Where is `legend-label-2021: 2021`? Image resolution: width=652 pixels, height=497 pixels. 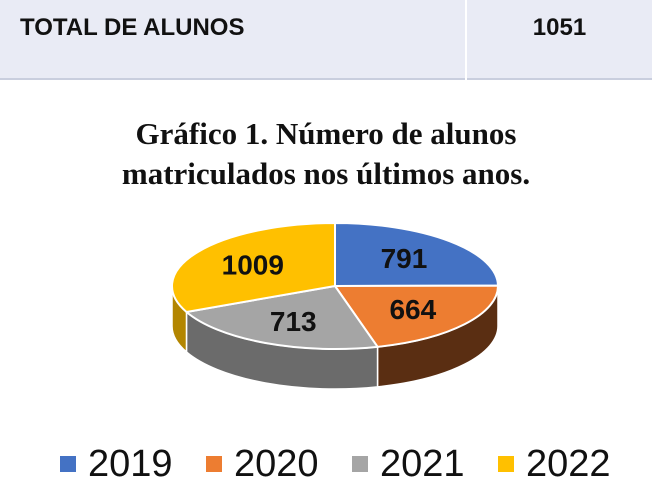 legend-label-2021: 2021 is located at coordinates (422, 464).